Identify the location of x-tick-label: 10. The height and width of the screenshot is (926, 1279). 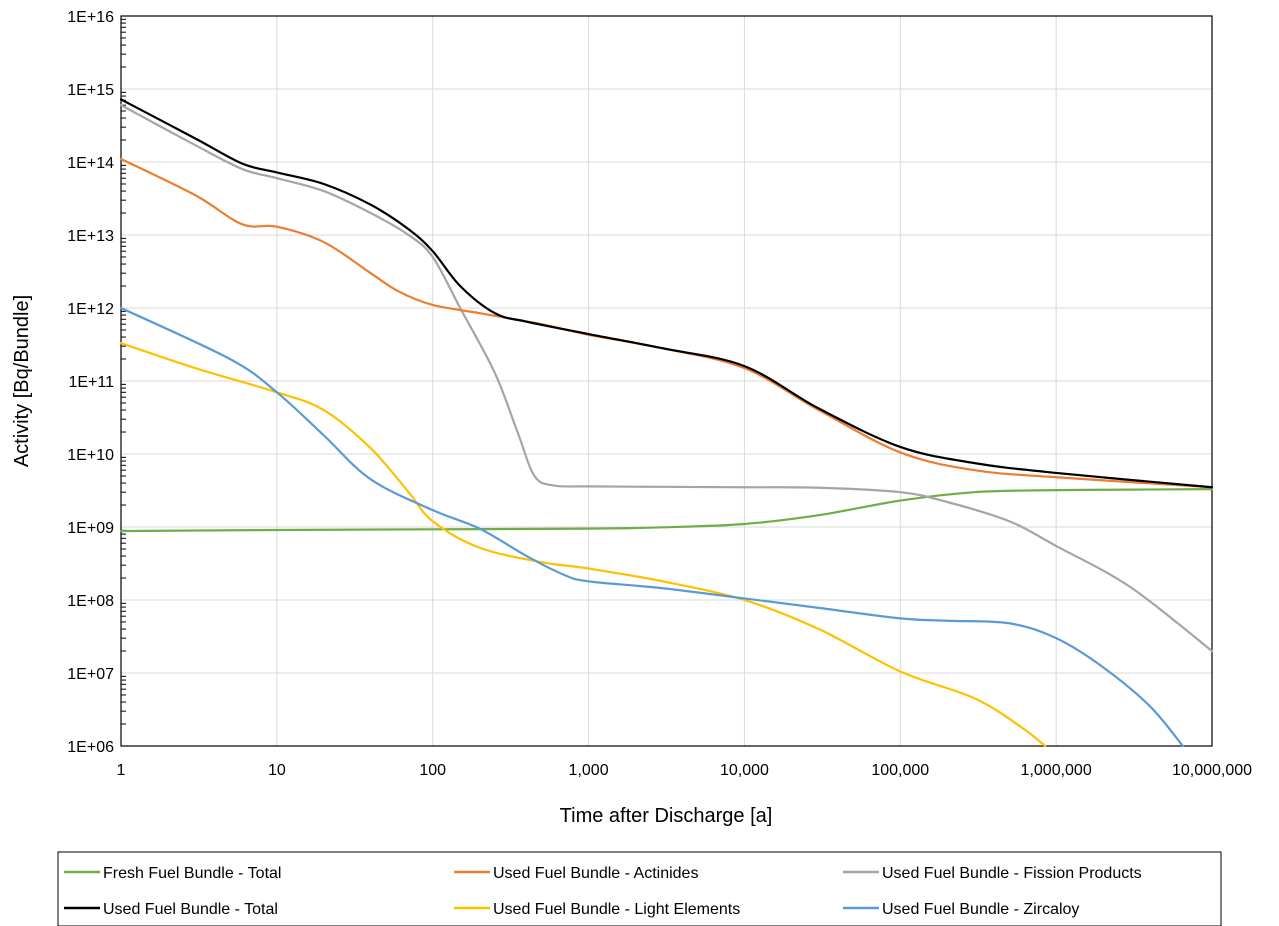
(277, 770).